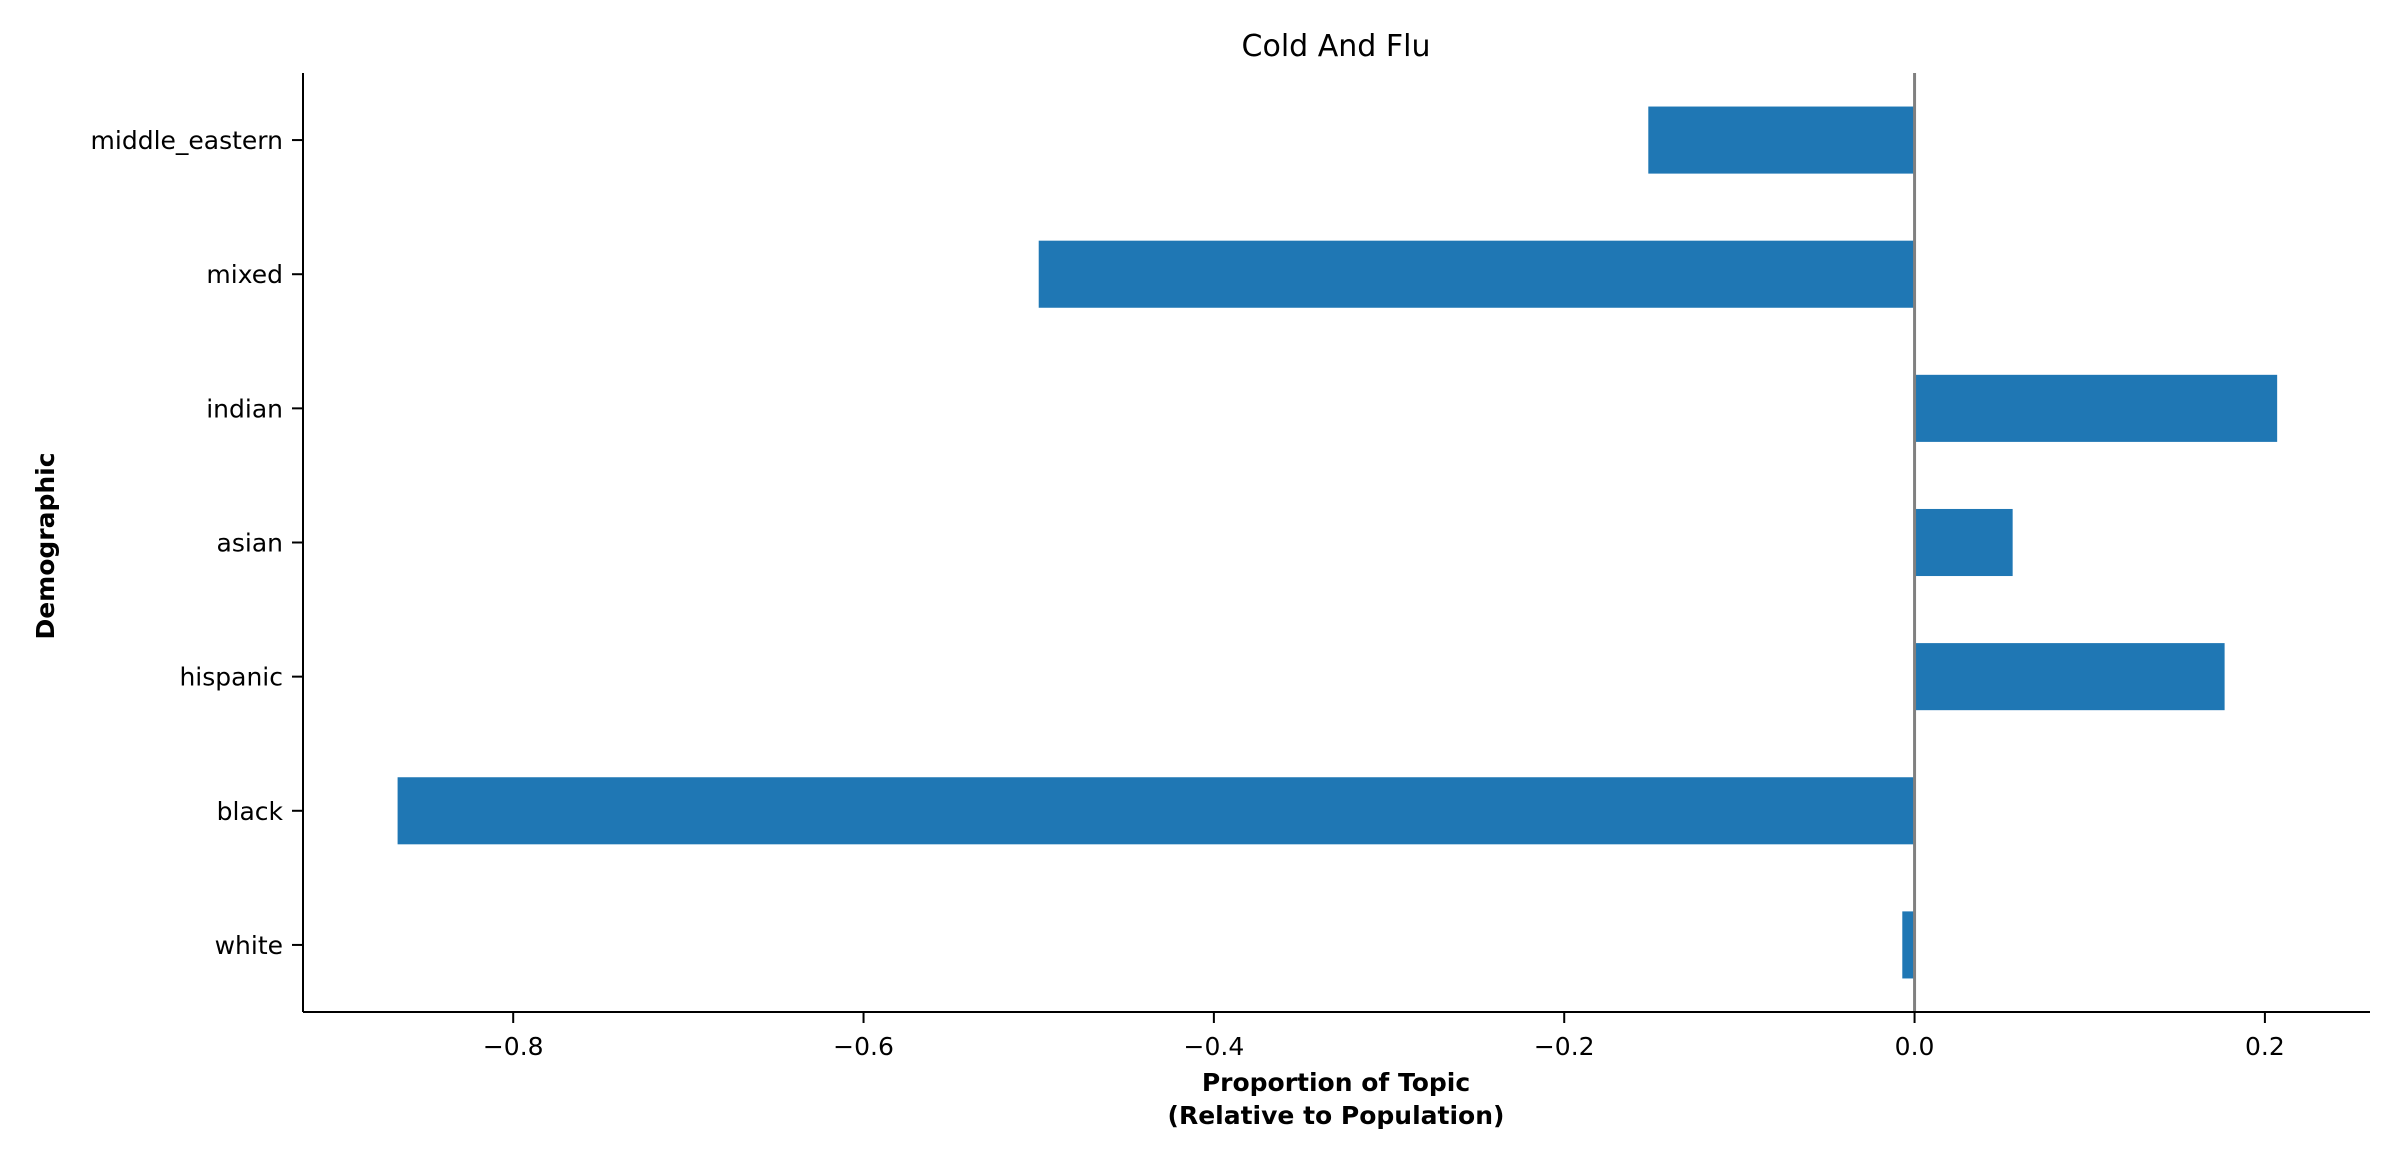 Image resolution: width=2400 pixels, height=1160 pixels. I want to click on x-axis-ticks: −0.8 −0.6 −0.4 −0.2 0.0 0.2, so click(1384, 1036).